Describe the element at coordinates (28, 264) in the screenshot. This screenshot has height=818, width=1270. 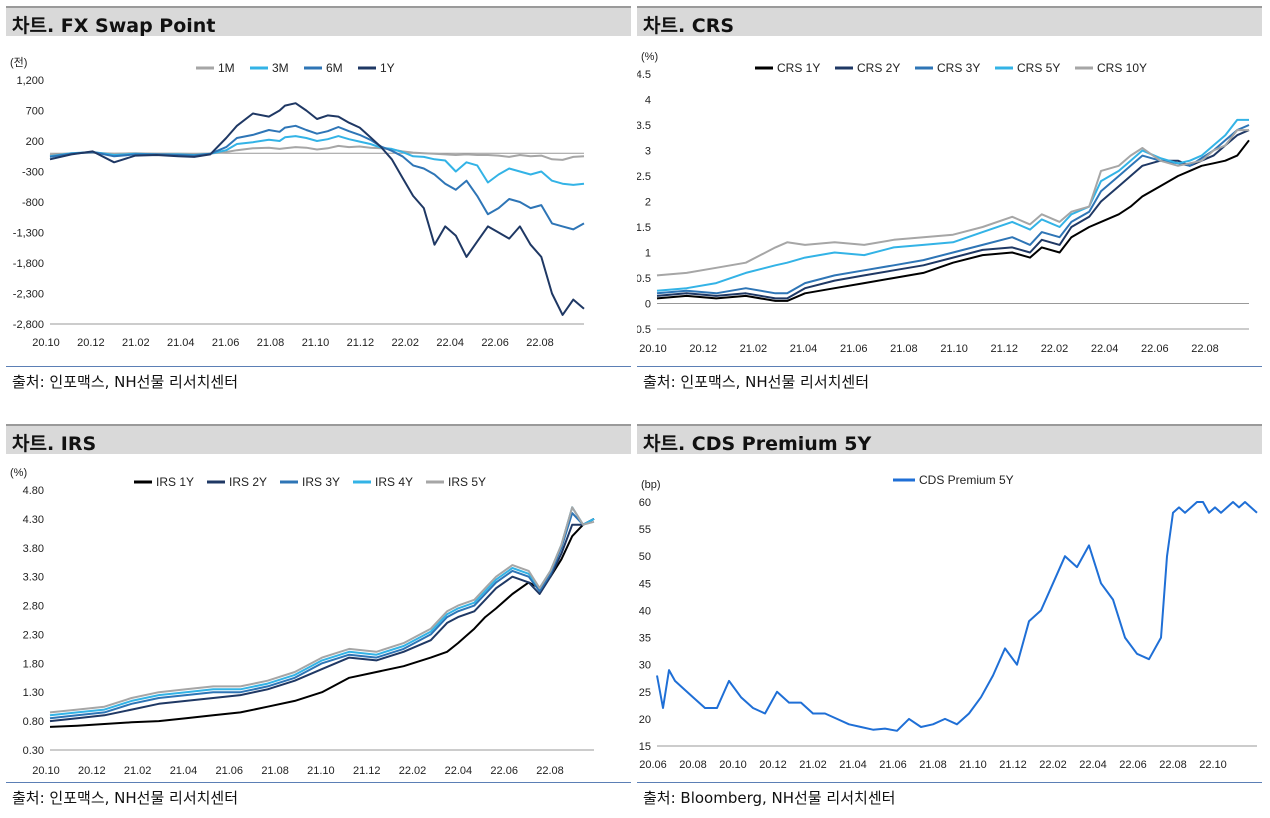
I see `y-tick-label: -1,800` at that location.